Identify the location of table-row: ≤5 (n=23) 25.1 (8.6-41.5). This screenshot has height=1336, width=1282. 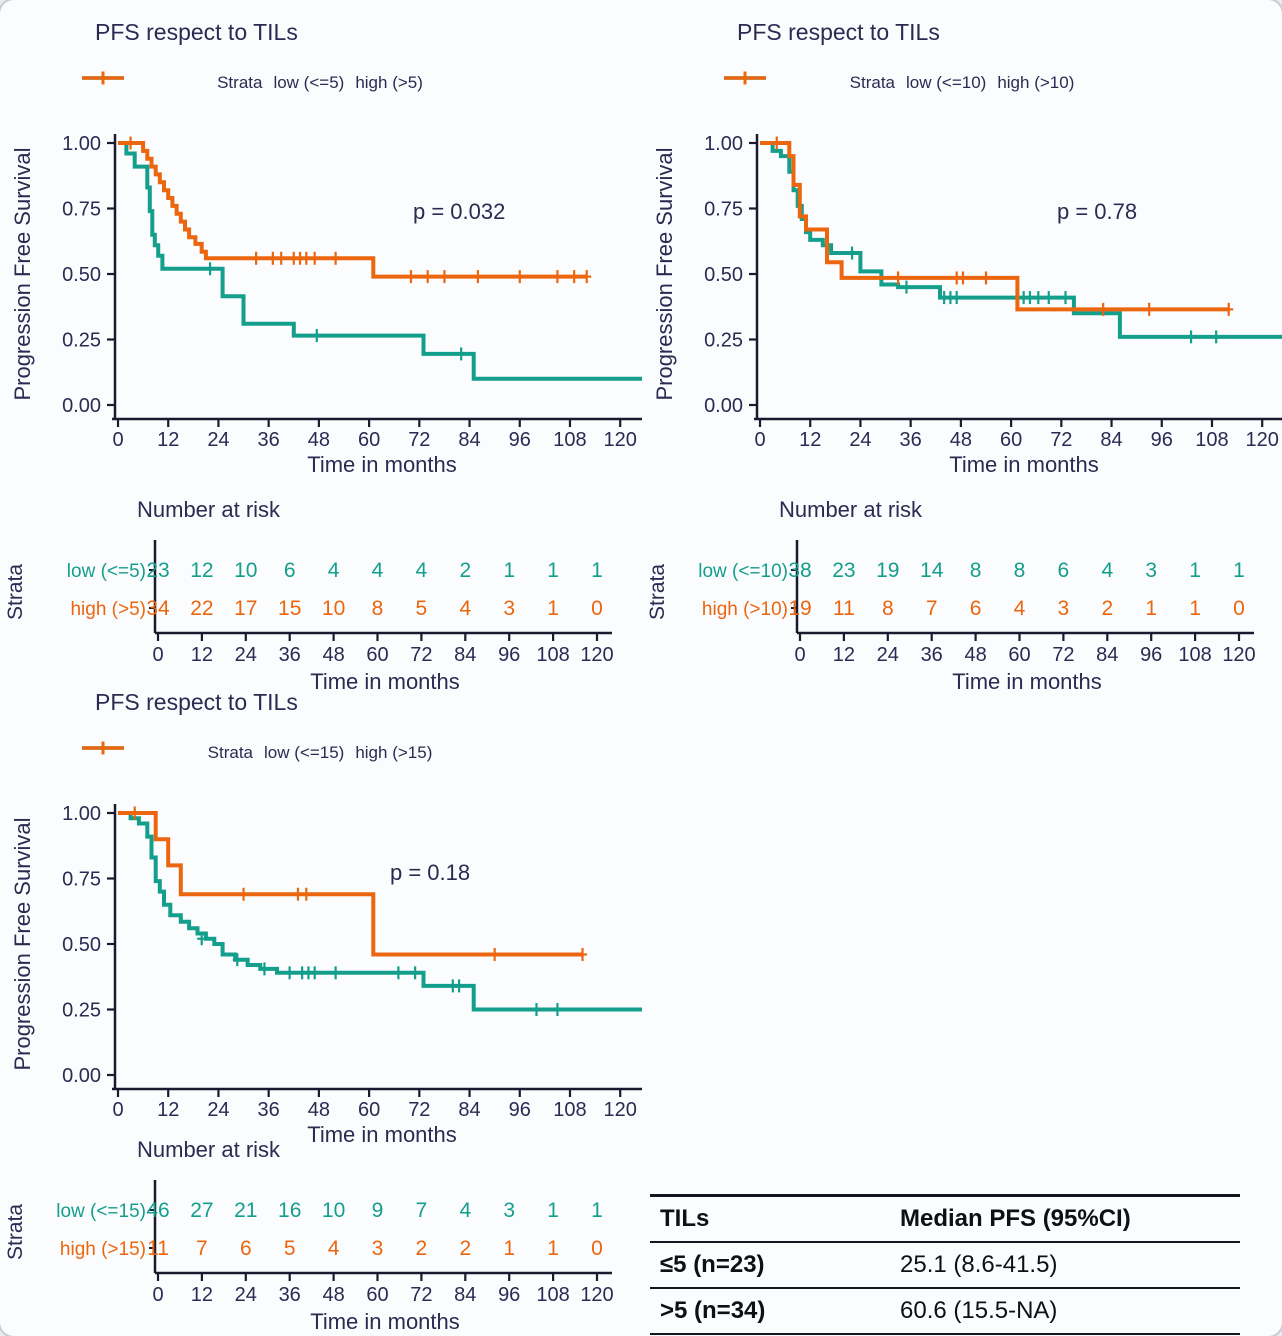
(945, 1266).